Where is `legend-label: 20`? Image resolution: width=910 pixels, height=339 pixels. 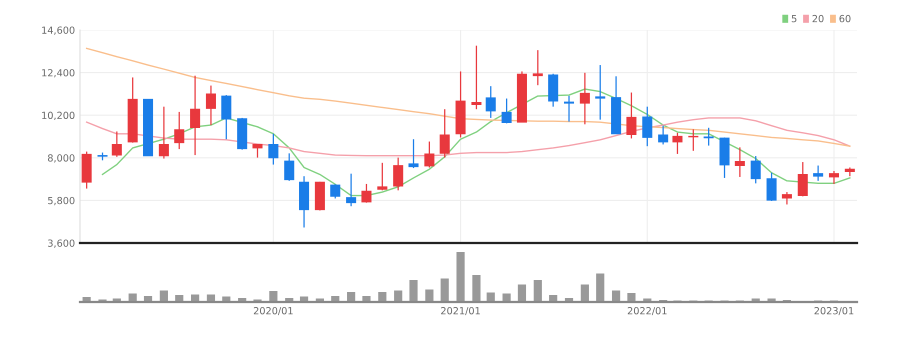 legend-label: 20 is located at coordinates (818, 18).